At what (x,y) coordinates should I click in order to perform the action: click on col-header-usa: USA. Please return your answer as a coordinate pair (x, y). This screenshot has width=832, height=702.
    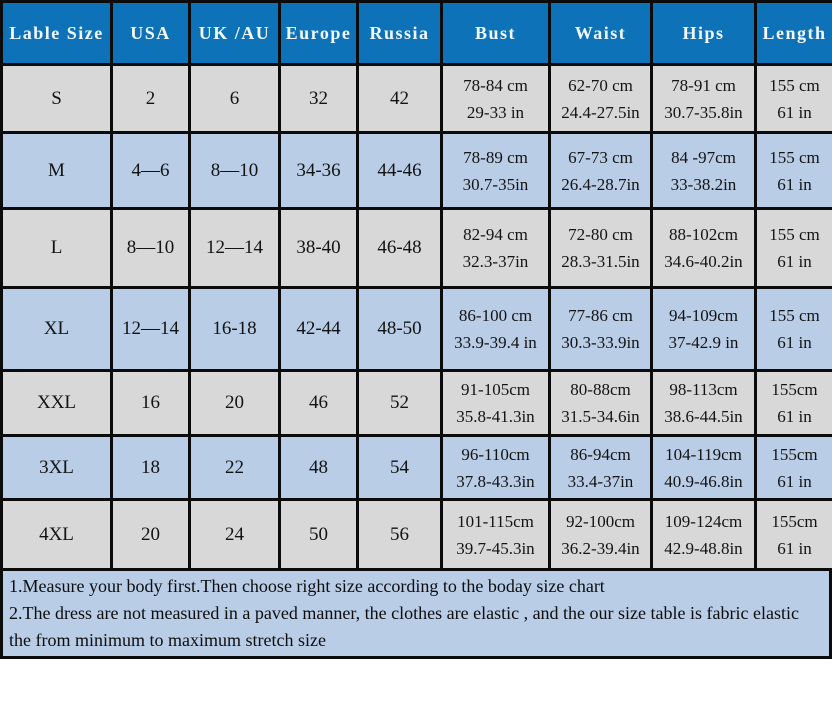
    Looking at the image, I should click on (150, 33).